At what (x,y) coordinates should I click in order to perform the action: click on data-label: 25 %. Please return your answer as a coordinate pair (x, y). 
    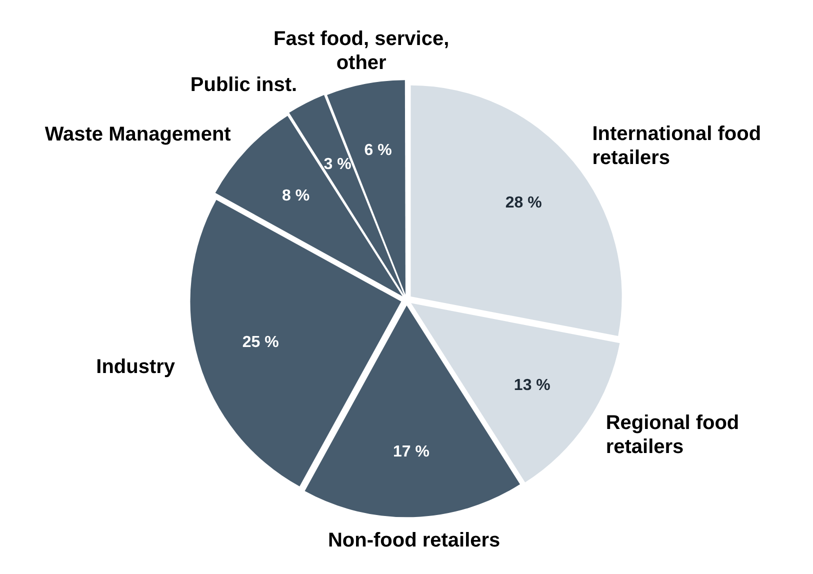
    Looking at the image, I should click on (260, 342).